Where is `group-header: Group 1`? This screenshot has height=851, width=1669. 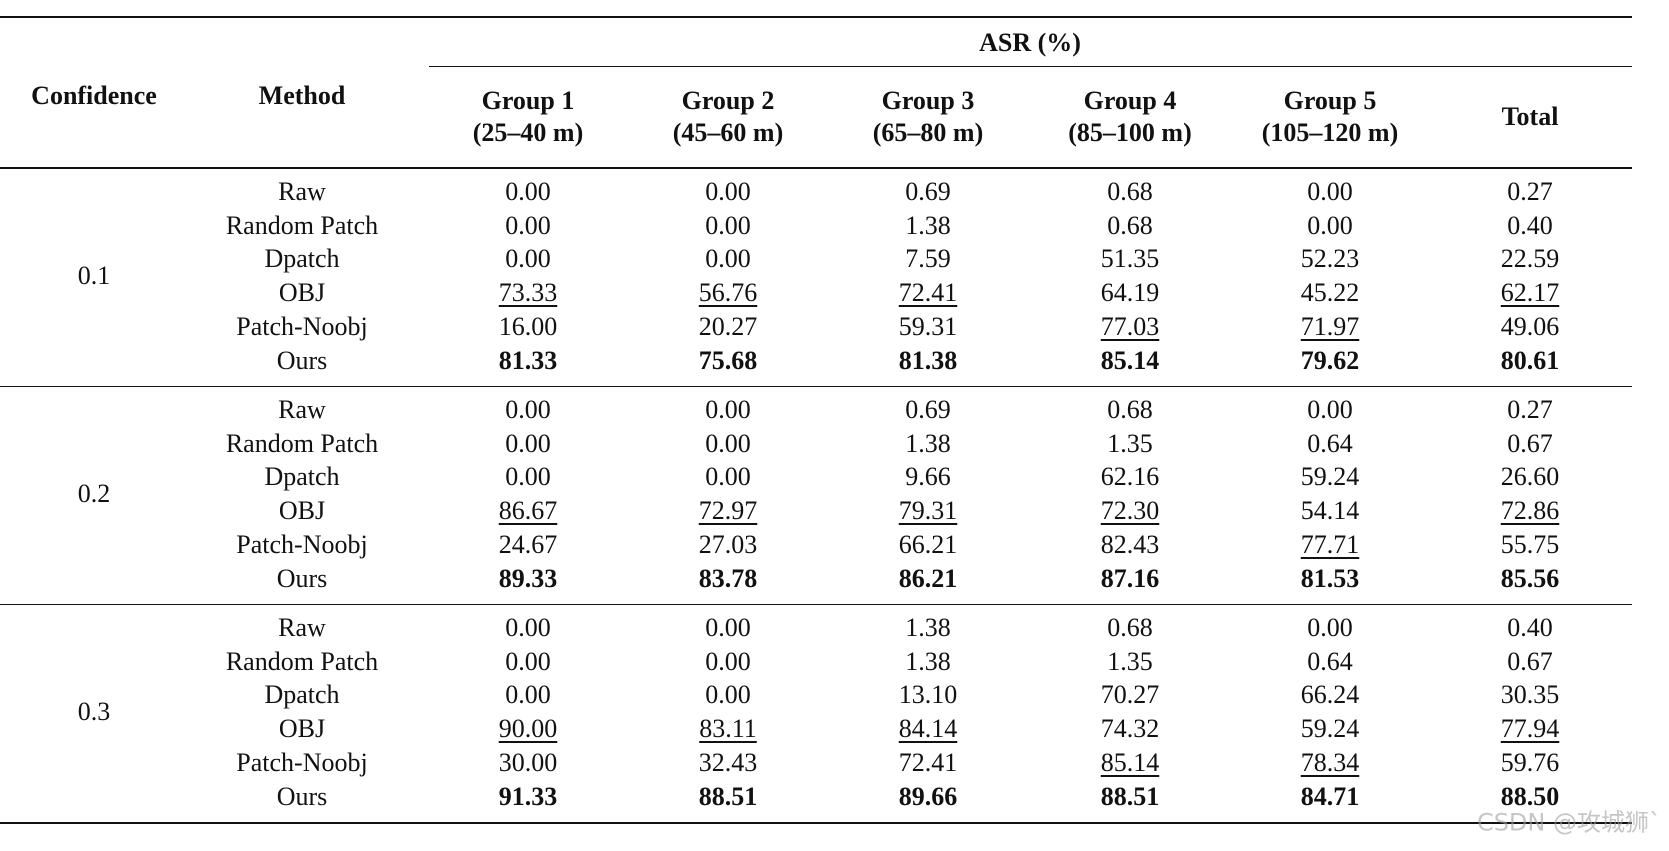 group-header: Group 1 is located at coordinates (528, 100).